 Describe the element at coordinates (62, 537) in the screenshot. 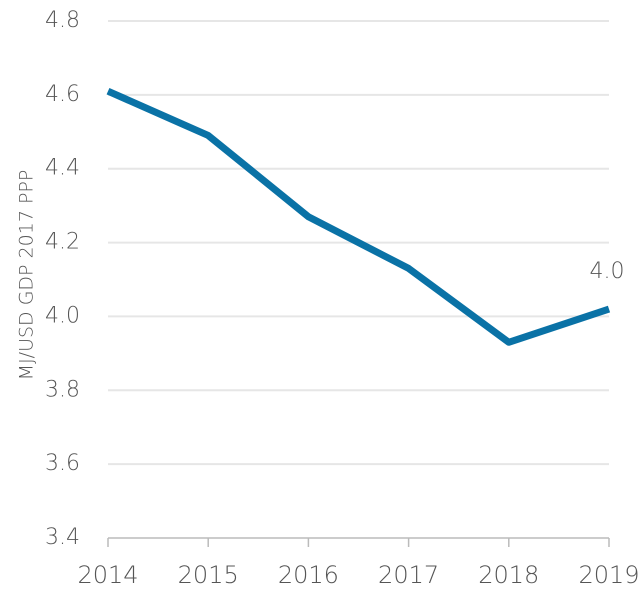

I see `y-tick-label: 3.4` at that location.